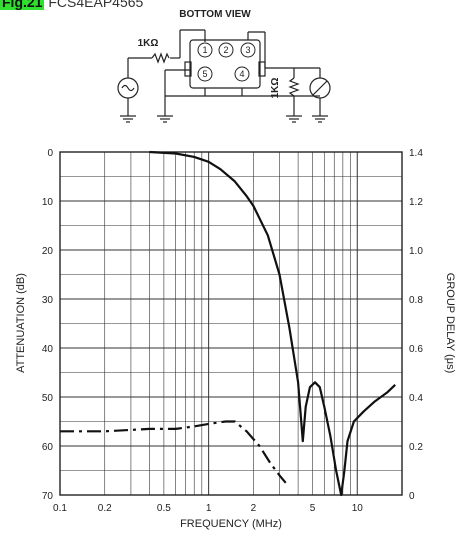 The width and height of the screenshot is (468, 539). I want to click on group-delay-curve, so click(173, 452).